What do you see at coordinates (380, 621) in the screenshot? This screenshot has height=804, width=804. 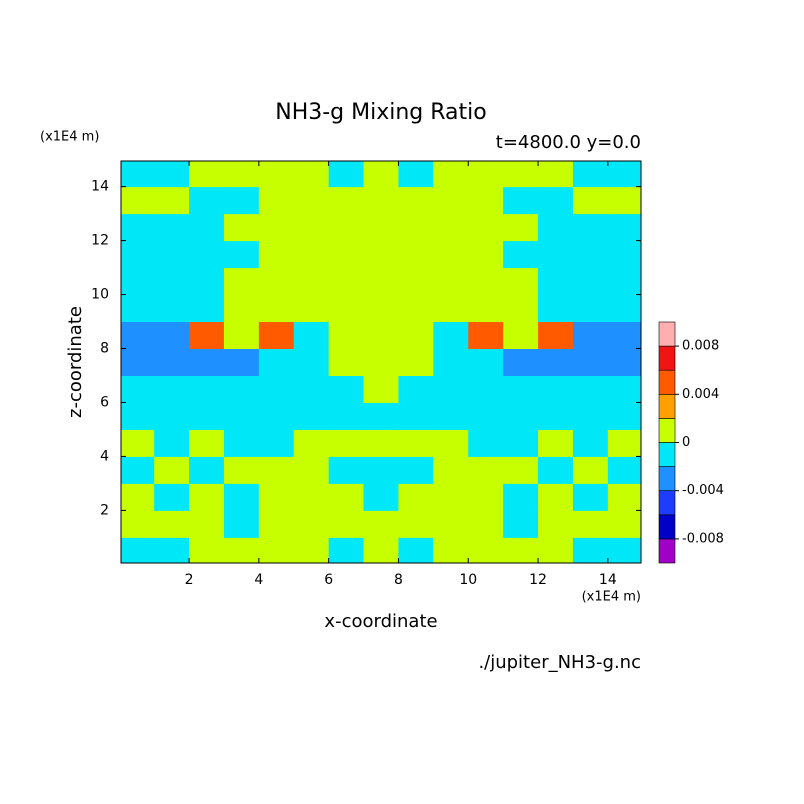 I see `x-axis-title: x-coordinate` at bounding box center [380, 621].